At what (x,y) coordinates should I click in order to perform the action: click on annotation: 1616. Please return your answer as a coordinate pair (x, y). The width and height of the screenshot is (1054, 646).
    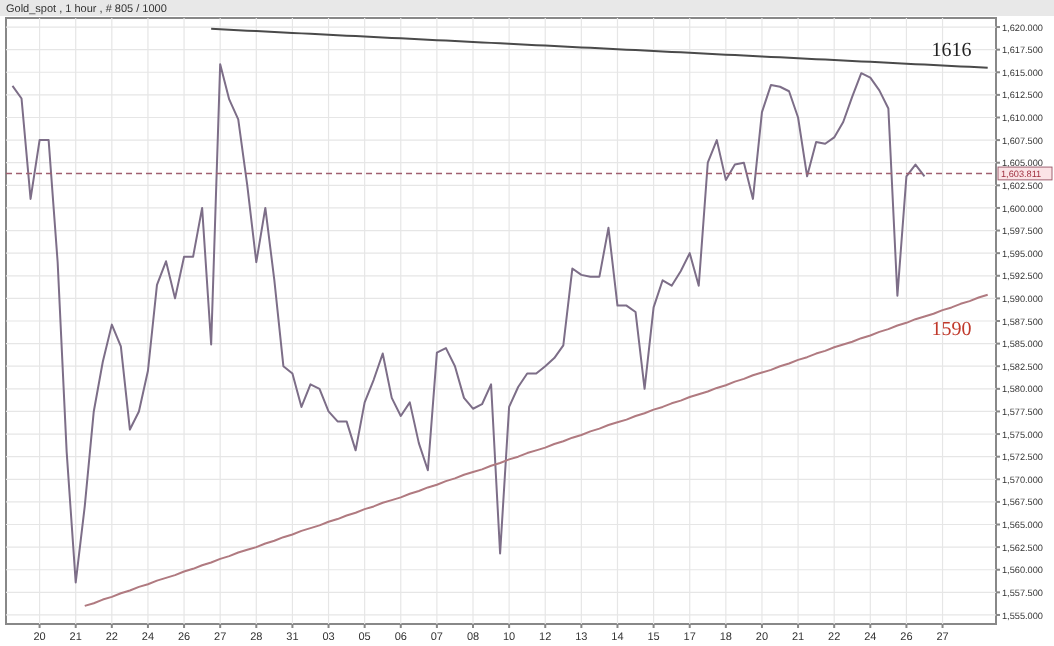
    Looking at the image, I should click on (951, 50).